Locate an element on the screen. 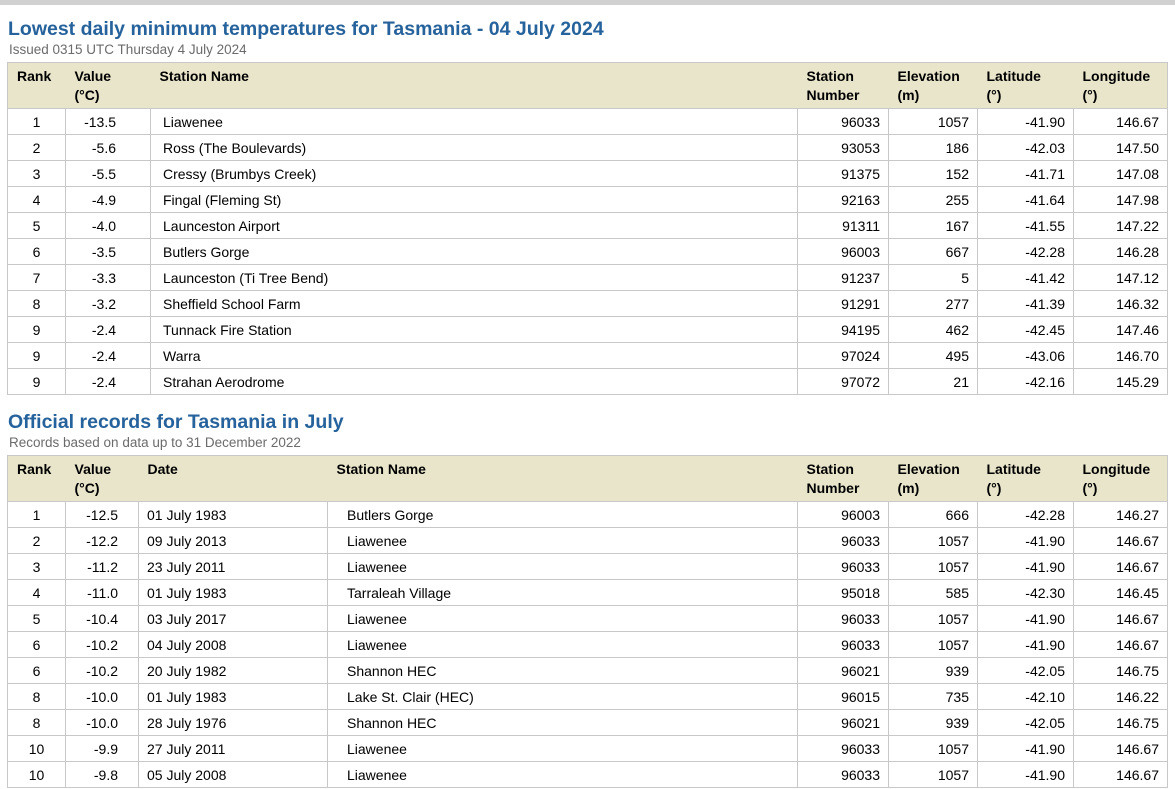  cell-date: 28 July 1976 is located at coordinates (233, 722).